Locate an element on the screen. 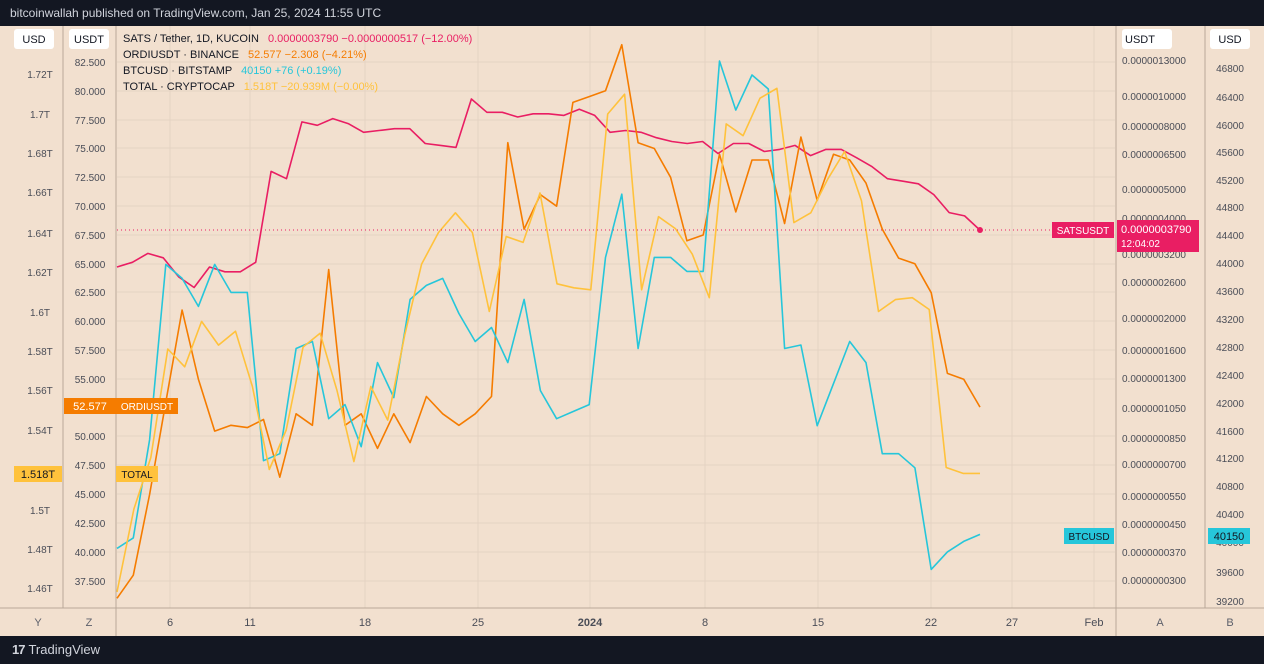 Image resolution: width=1264 pixels, height=664 pixels. btc-axis-tick: 42400 is located at coordinates (1230, 376).